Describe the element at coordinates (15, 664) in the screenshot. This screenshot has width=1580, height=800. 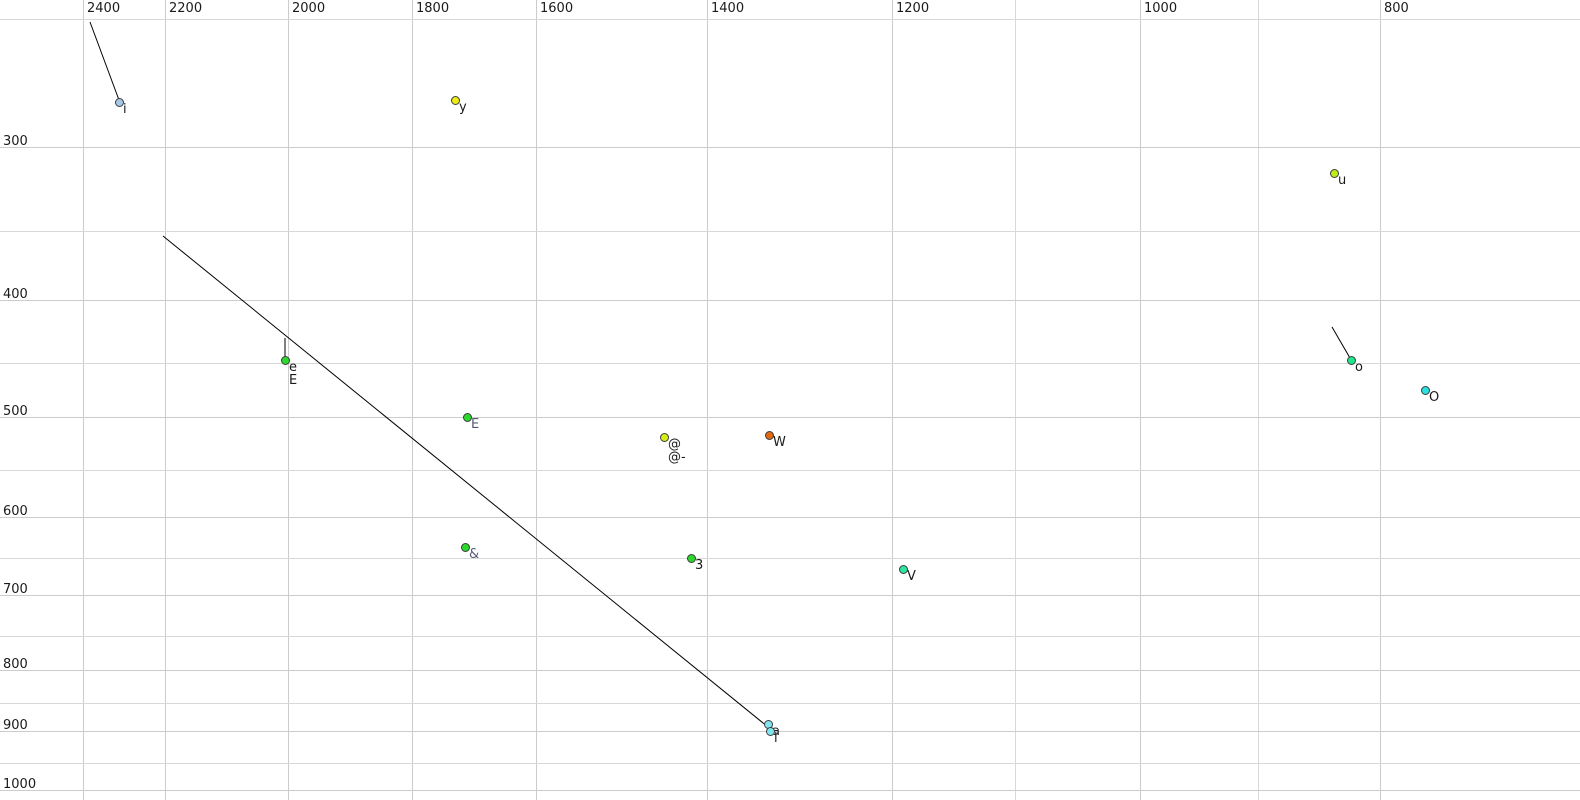
I see `y-tick-label: 800` at that location.